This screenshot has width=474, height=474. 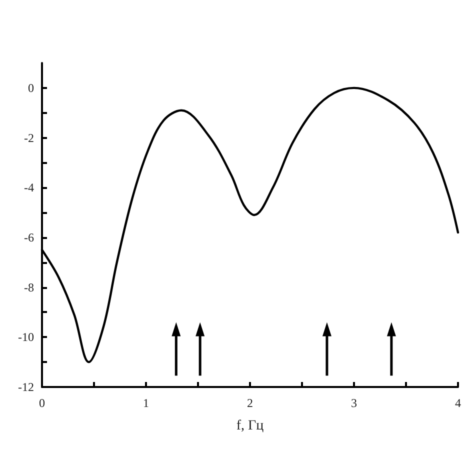 I want to click on y-tick-label: -2, so click(x=29, y=137).